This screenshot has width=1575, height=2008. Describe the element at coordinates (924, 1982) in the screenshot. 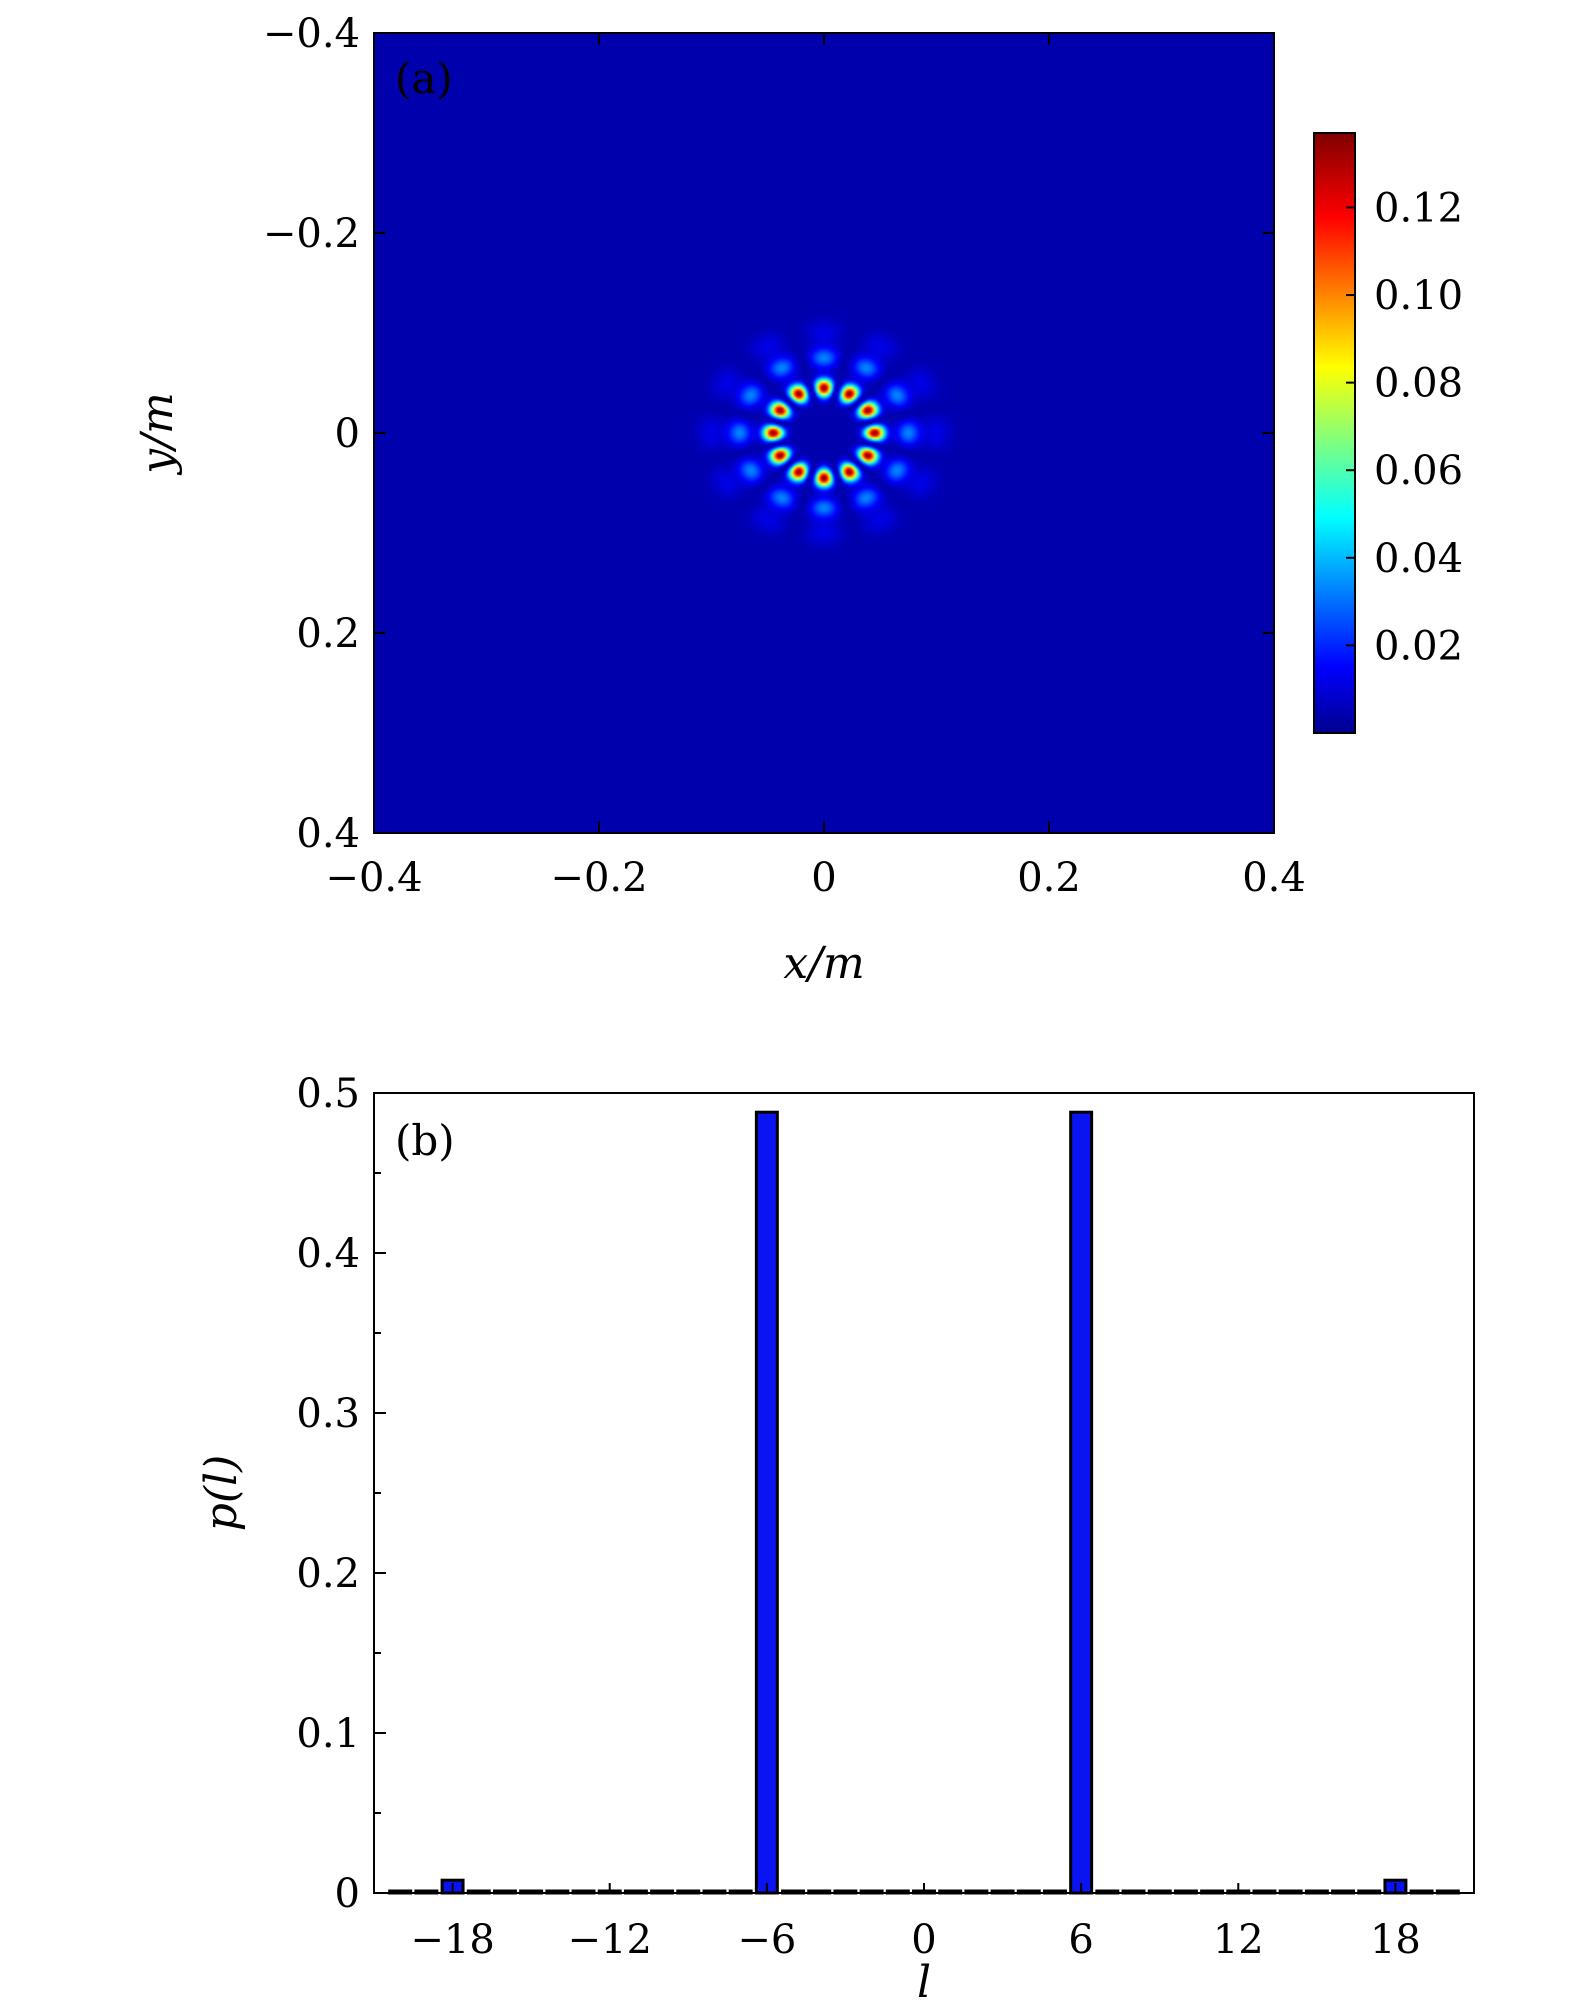

I see `bar-x-axis-label: l` at that location.